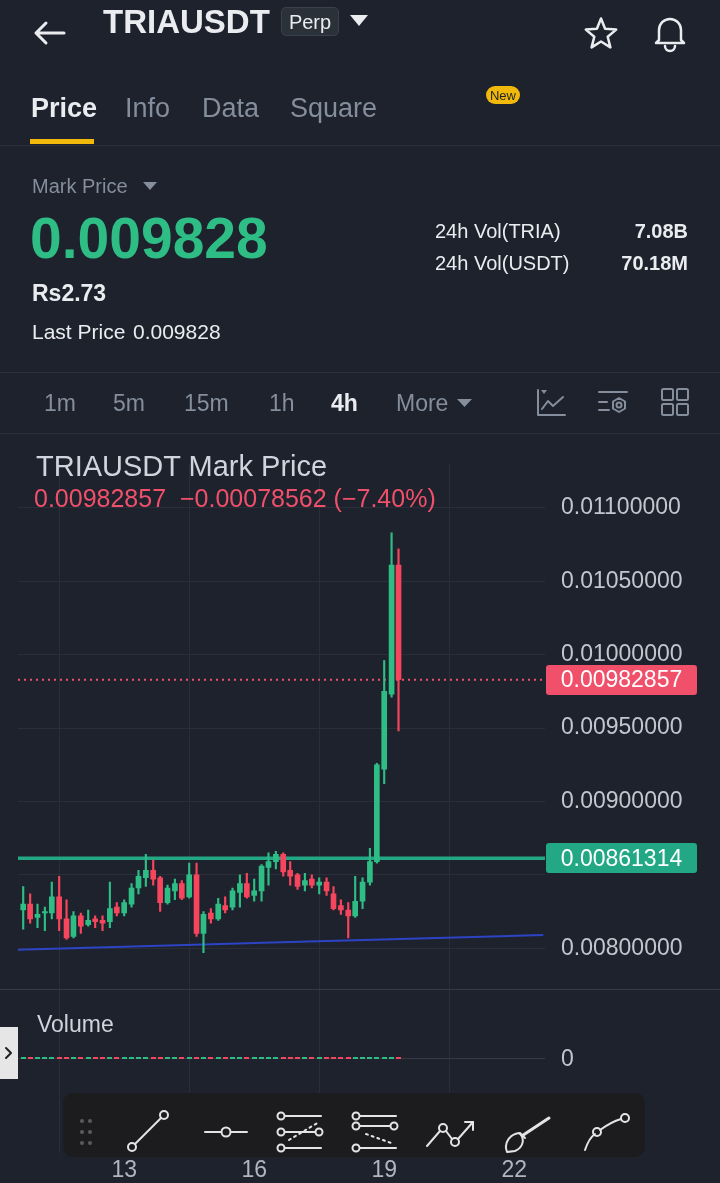 The height and width of the screenshot is (1183, 720). Describe the element at coordinates (567, 1058) in the screenshot. I see `text: 0` at that location.